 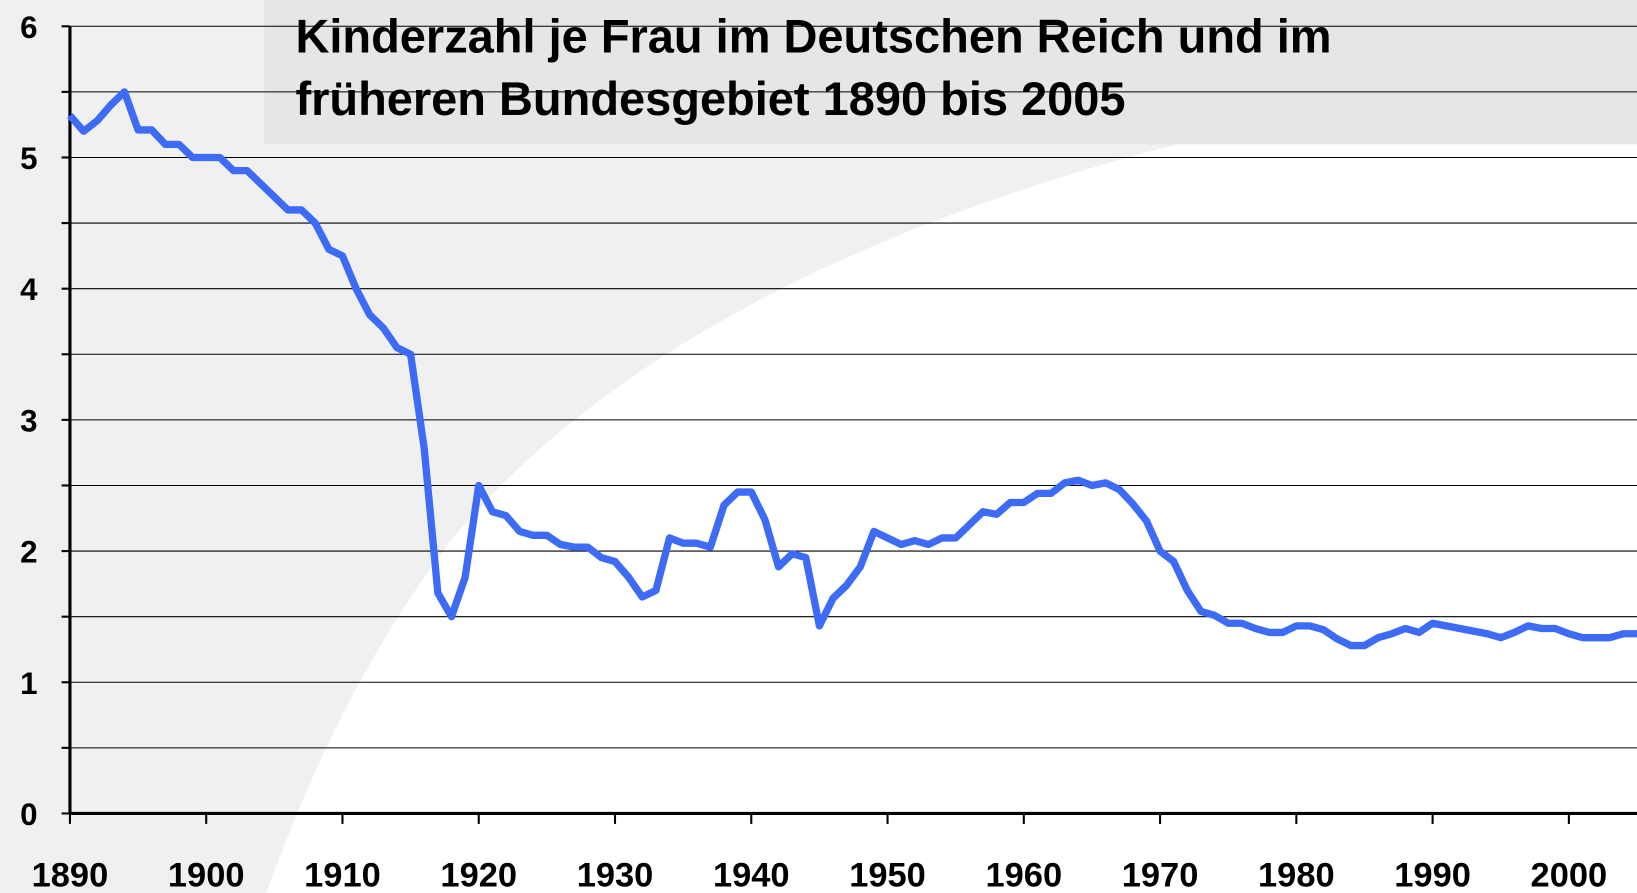 I want to click on x-tick-label: 1950, so click(x=887, y=875).